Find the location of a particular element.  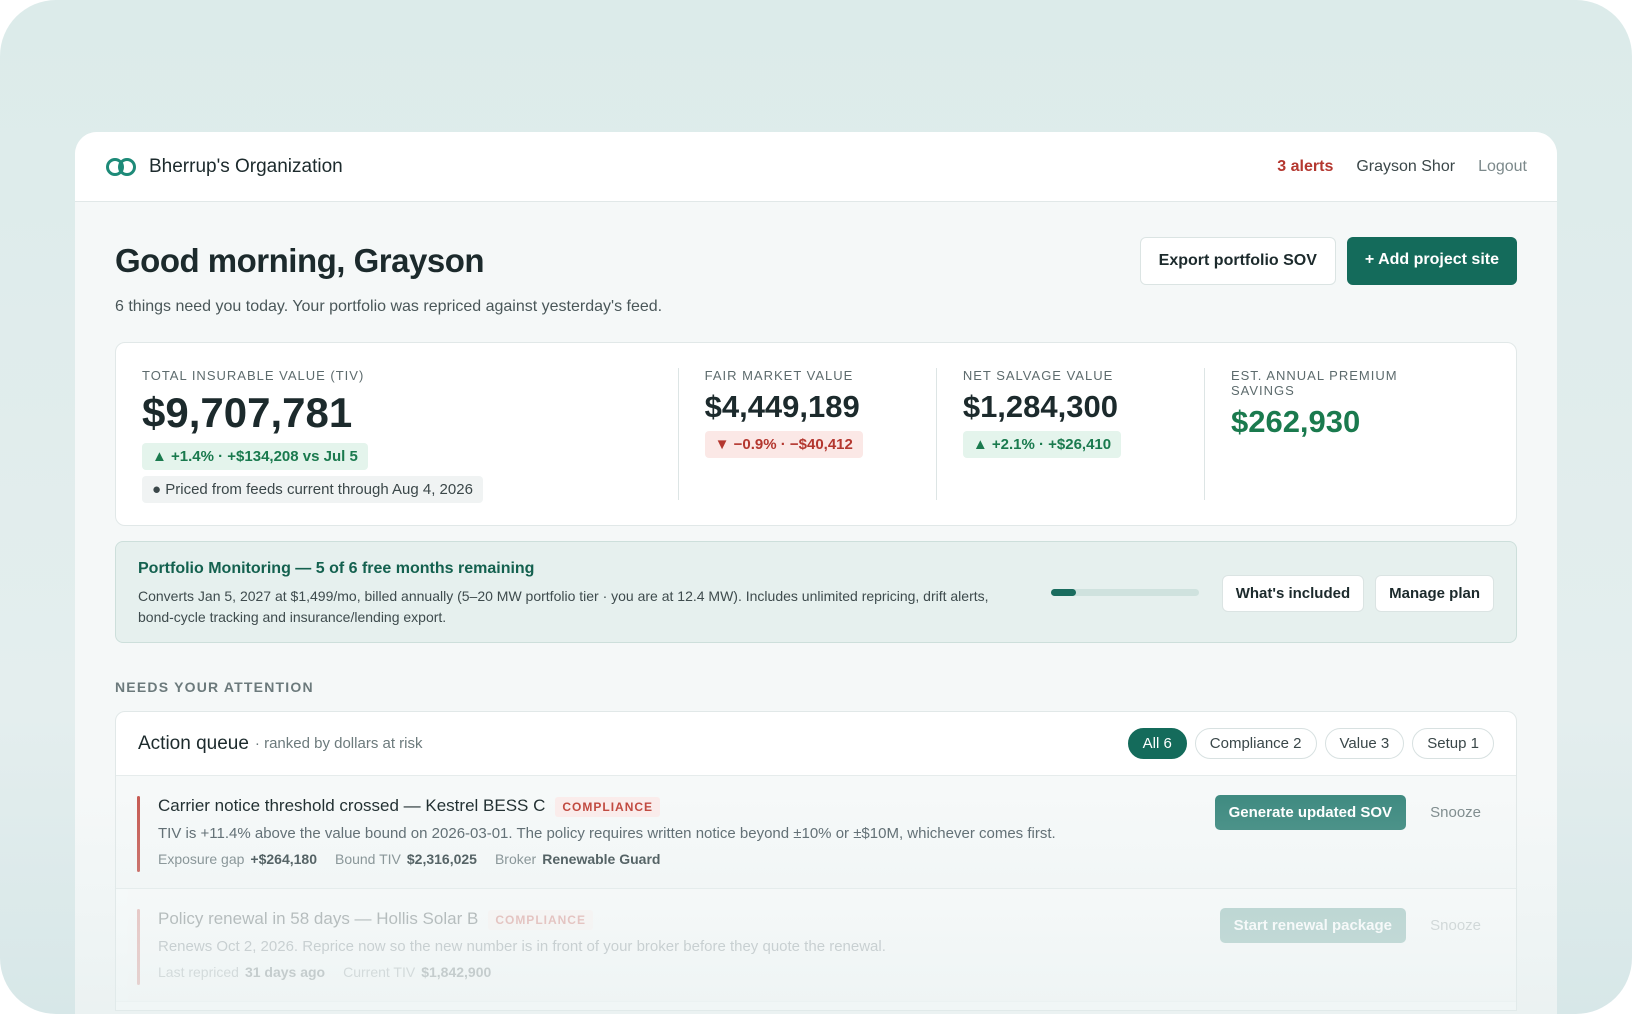

metric: EST. ANNUAL PREMIUM SAVINGS $262,930 is located at coordinates (1346, 434).